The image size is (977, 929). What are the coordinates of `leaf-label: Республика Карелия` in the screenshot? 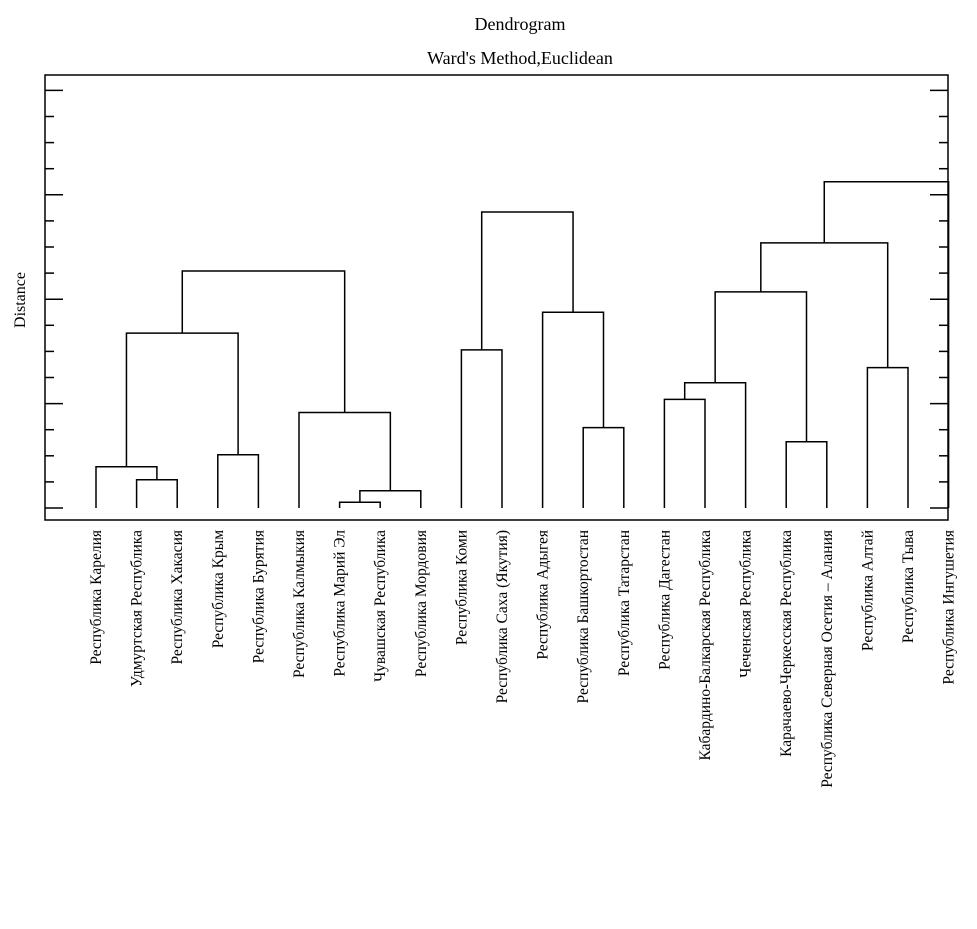 It's located at (96, 597).